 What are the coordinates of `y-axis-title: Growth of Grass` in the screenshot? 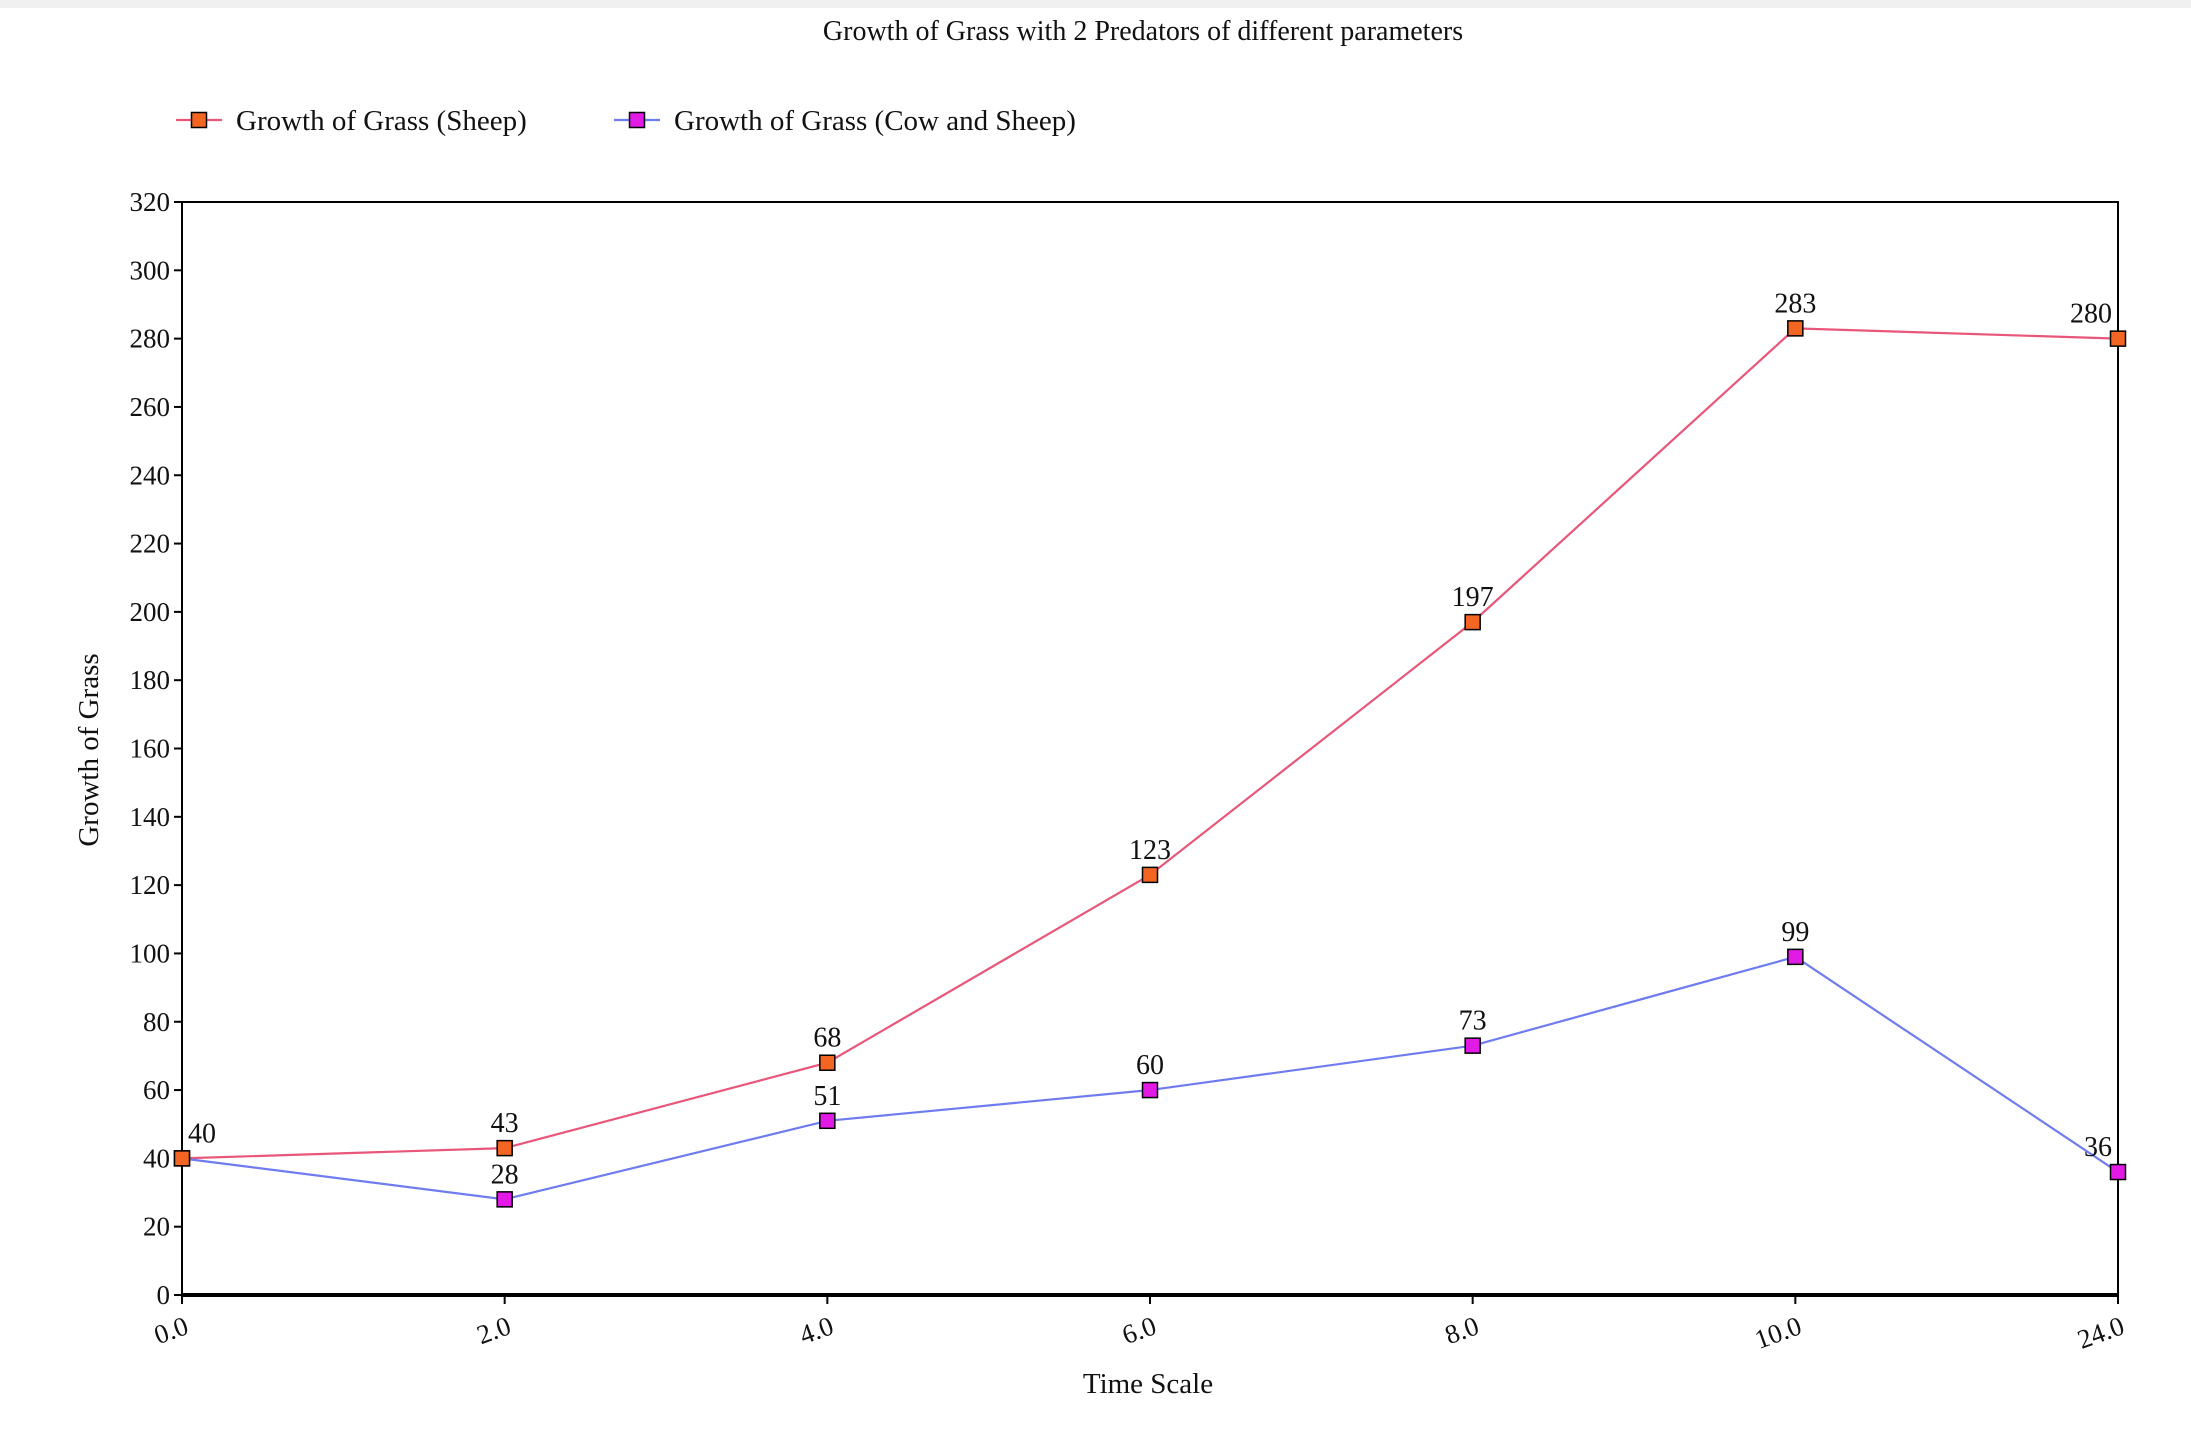 It's located at (89, 749).